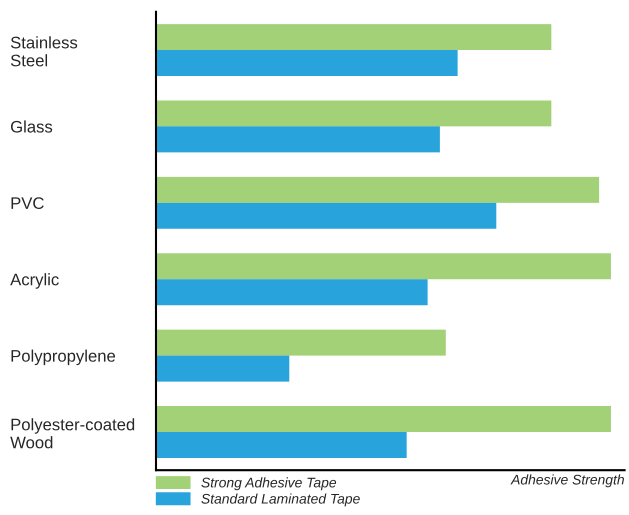 The width and height of the screenshot is (629, 515). Describe the element at coordinates (34, 281) in the screenshot. I see `y-tick-label: Acrylic` at that location.